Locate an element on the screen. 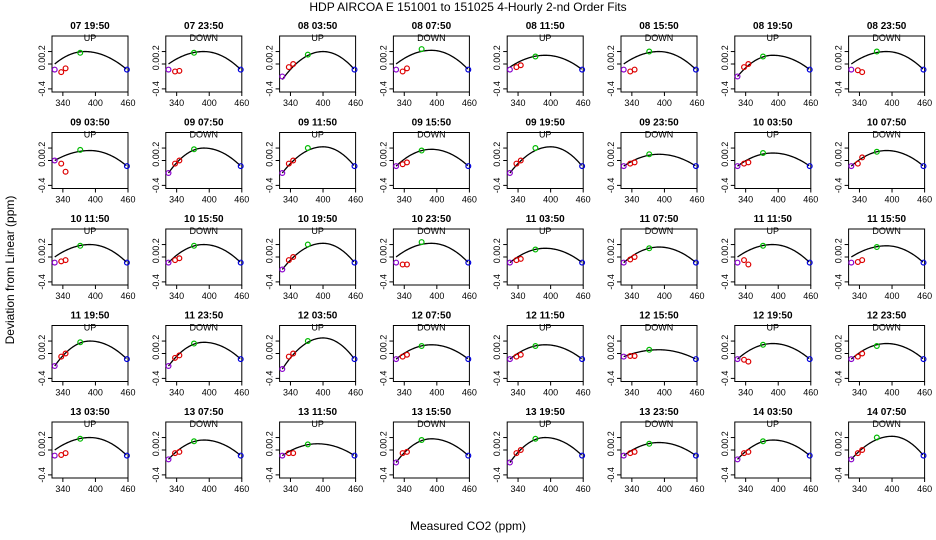 Image resolution: width=936 pixels, height=540 pixels. panel-title: 10 11:50 is located at coordinates (90, 219).